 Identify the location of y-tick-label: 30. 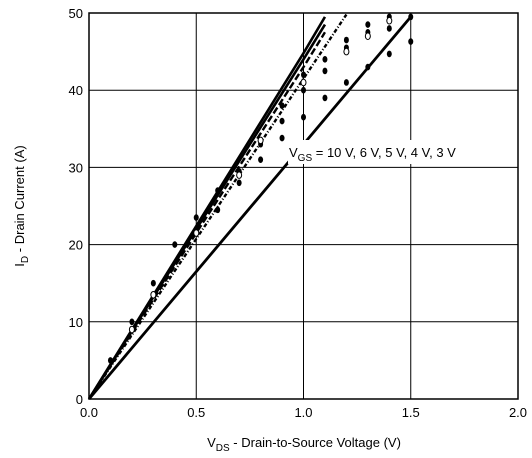
(76, 167).